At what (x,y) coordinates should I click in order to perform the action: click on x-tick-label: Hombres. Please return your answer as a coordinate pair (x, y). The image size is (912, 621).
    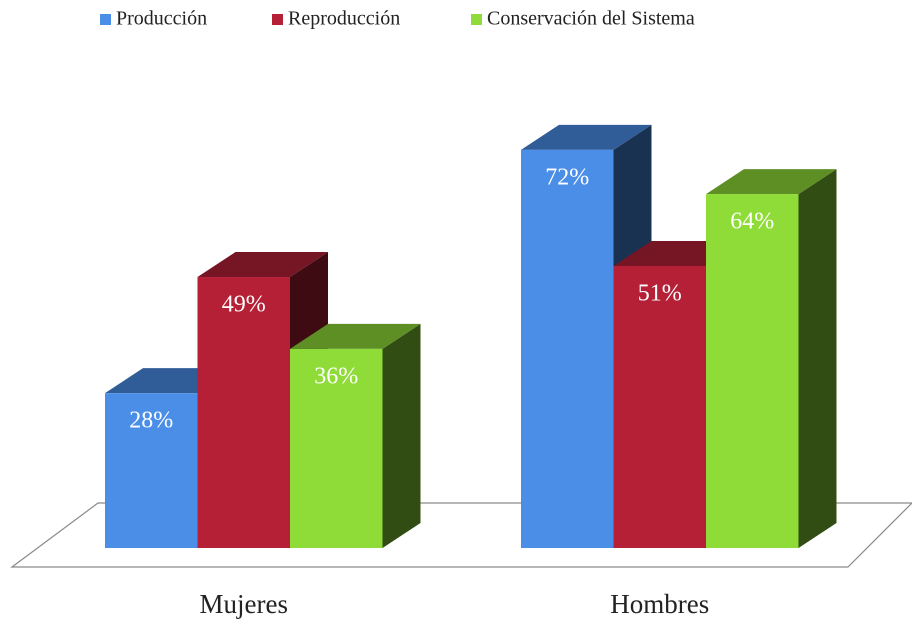
    Looking at the image, I should click on (659, 604).